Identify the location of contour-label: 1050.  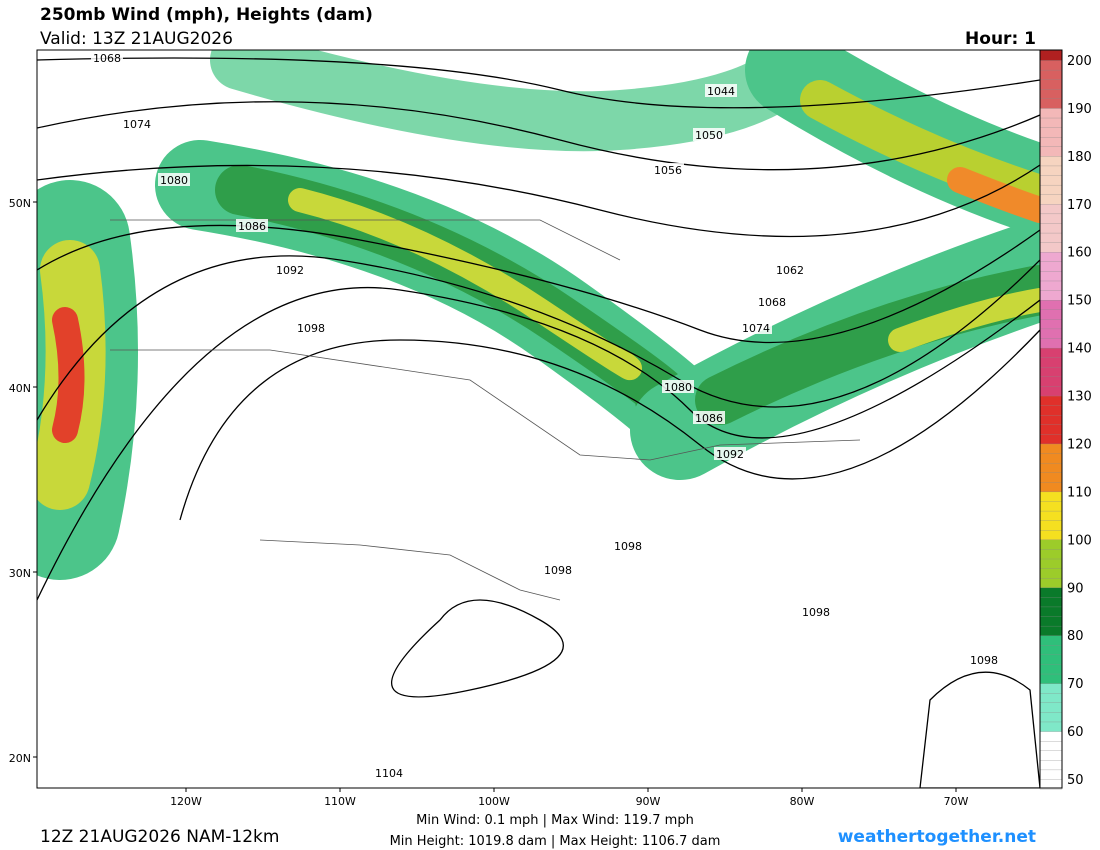
(709, 135).